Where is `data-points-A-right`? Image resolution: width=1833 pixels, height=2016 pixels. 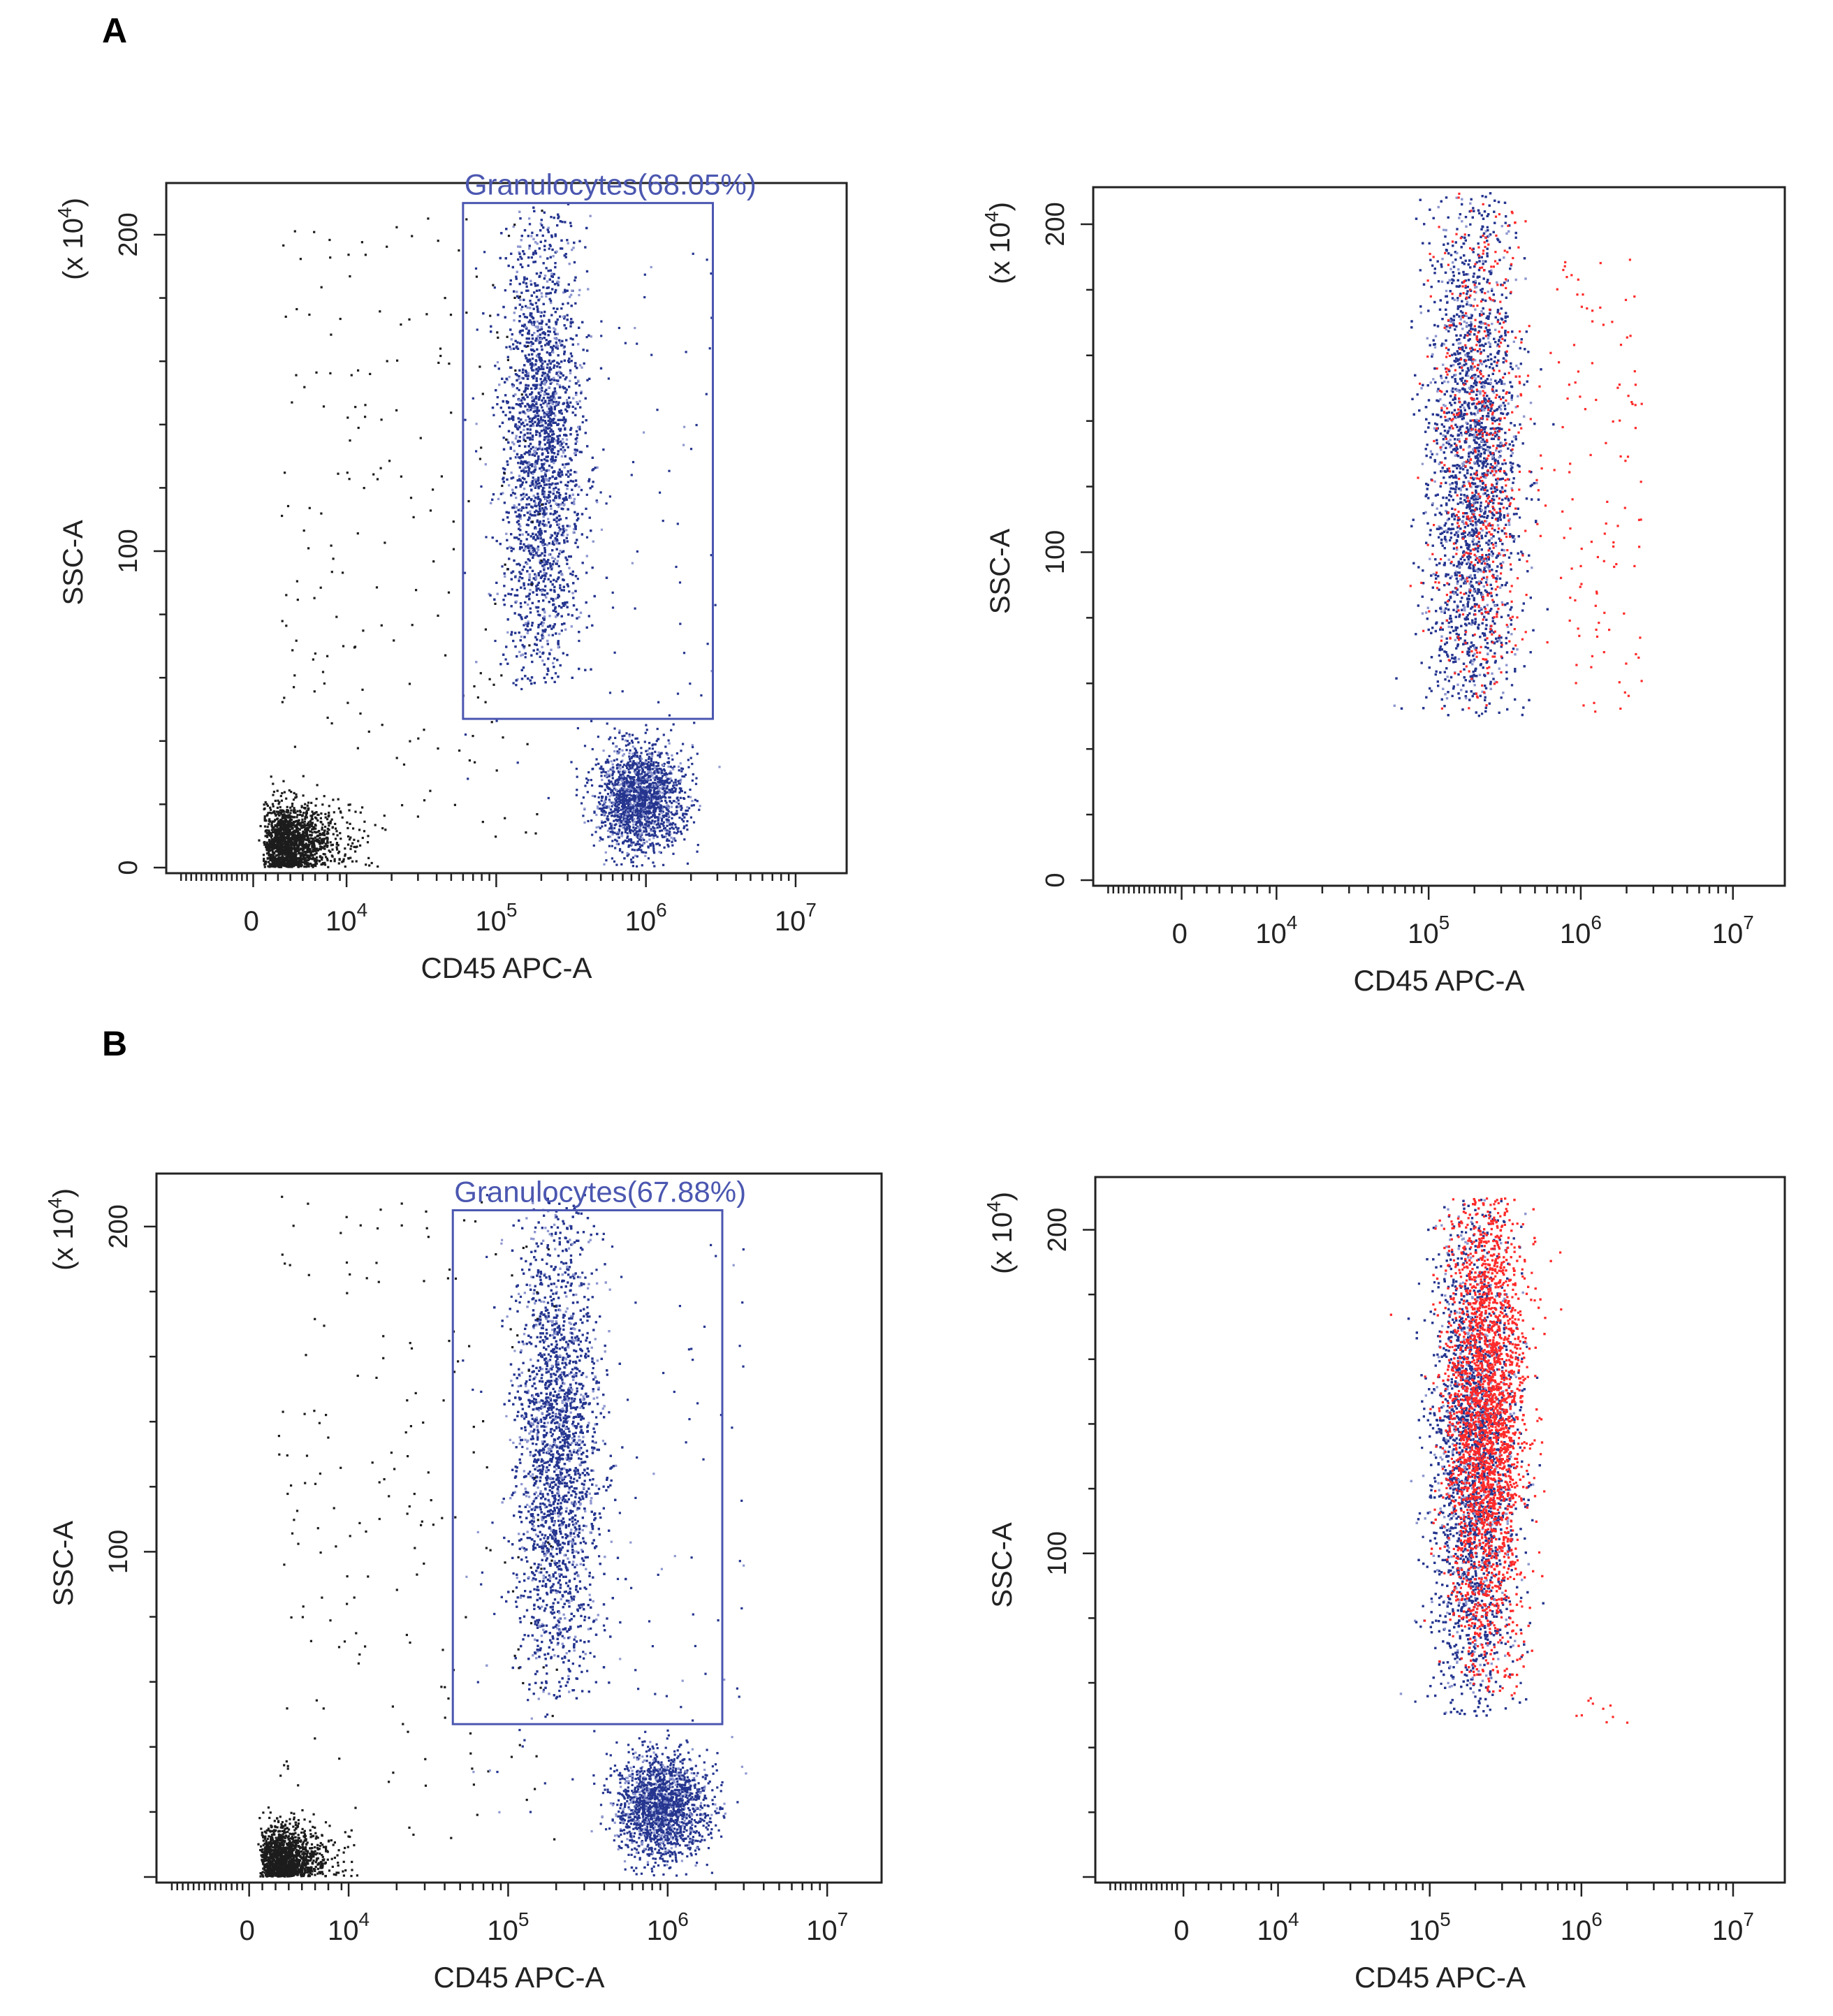 data-points-A-right is located at coordinates (1518, 455).